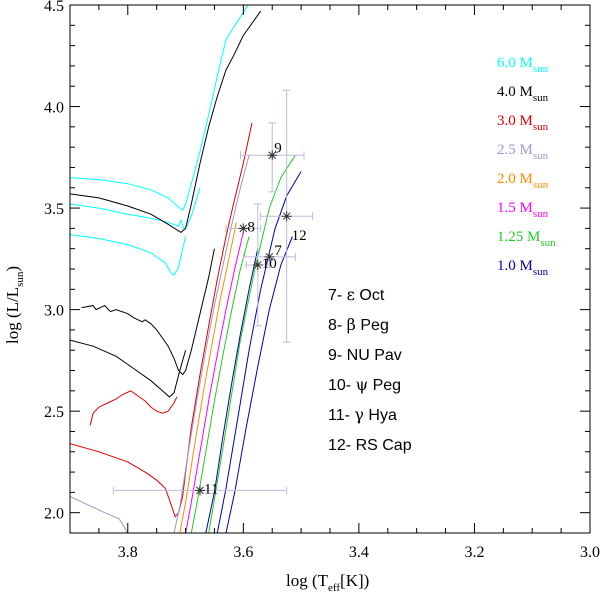 Image resolution: width=600 pixels, height=598 pixels. I want to click on y-axis-label-tail: ), so click(12, 269).